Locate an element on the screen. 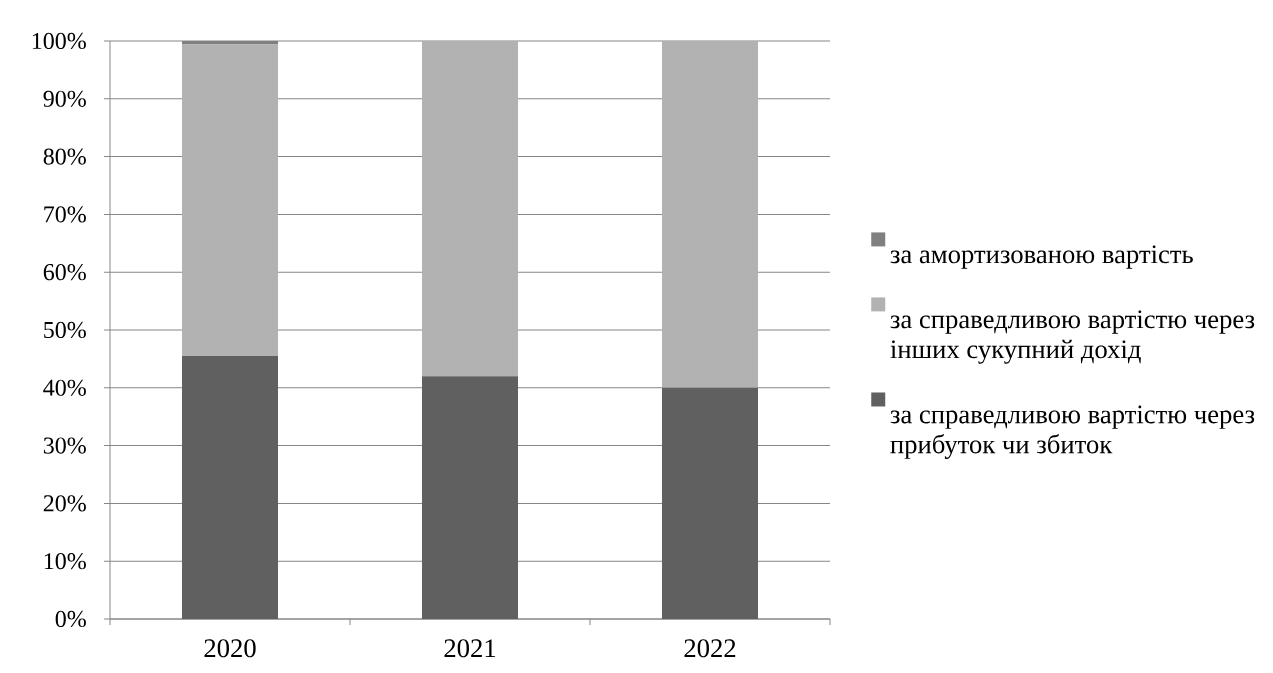 The height and width of the screenshot is (673, 1273). y-tick-label: 10% is located at coordinates (65, 561).